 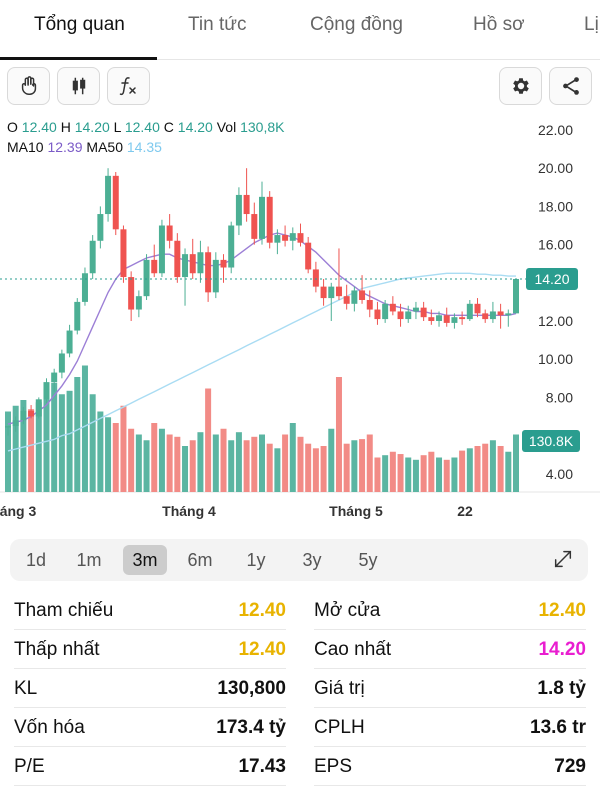 What do you see at coordinates (299, 560) in the screenshot?
I see `period-selector: 1d 1m 3m 6m 1y 3y 5y` at bounding box center [299, 560].